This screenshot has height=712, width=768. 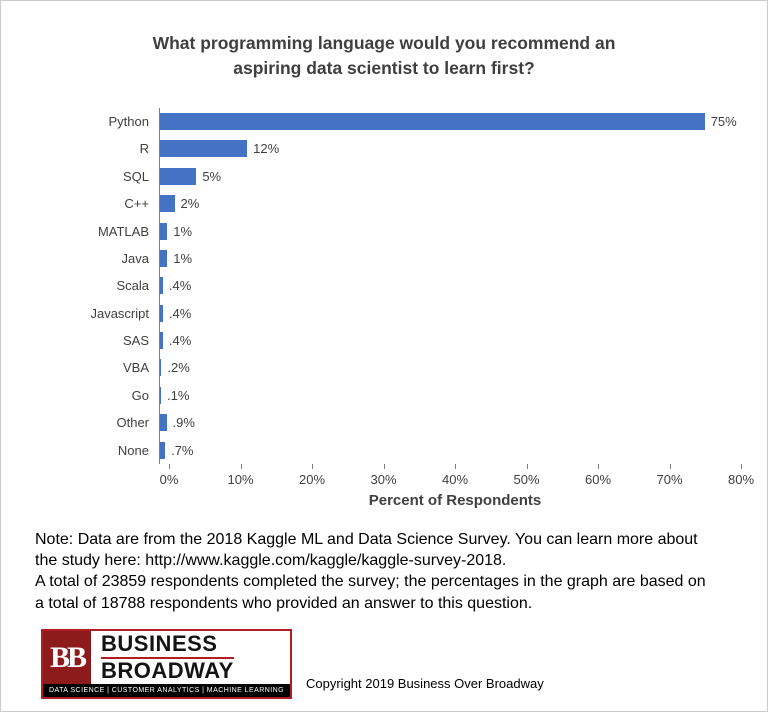 I want to click on bar-row: None .7%, so click(x=386, y=450).